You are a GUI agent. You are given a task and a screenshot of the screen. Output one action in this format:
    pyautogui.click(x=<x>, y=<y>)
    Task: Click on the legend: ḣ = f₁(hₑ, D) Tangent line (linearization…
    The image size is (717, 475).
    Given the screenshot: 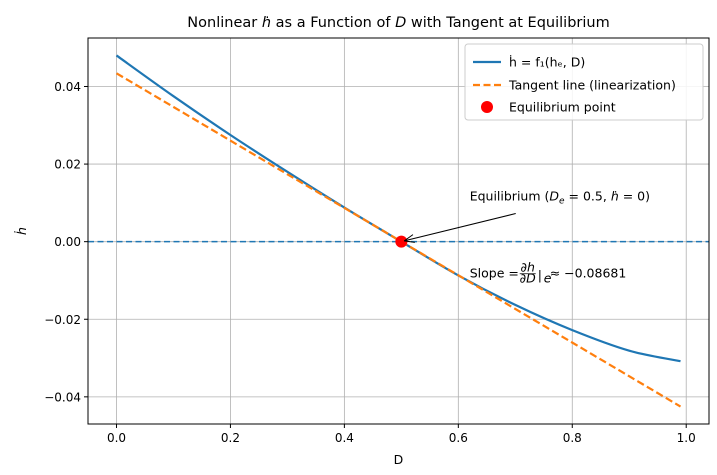 What is the action you would take?
    pyautogui.click(x=584, y=82)
    